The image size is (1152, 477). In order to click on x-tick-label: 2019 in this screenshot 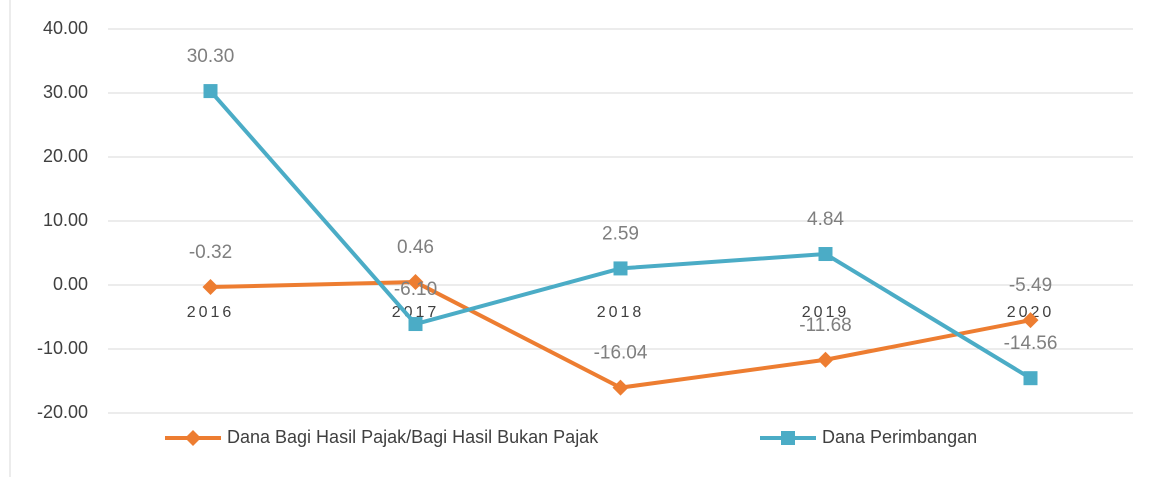, I will do `click(826, 312)`.